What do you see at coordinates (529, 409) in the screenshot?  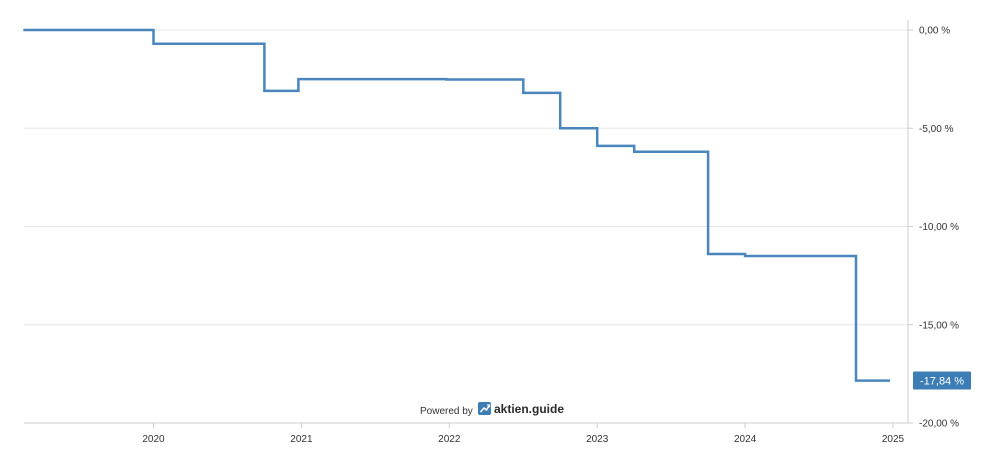 I see `brand-label: aktien.guide` at bounding box center [529, 409].